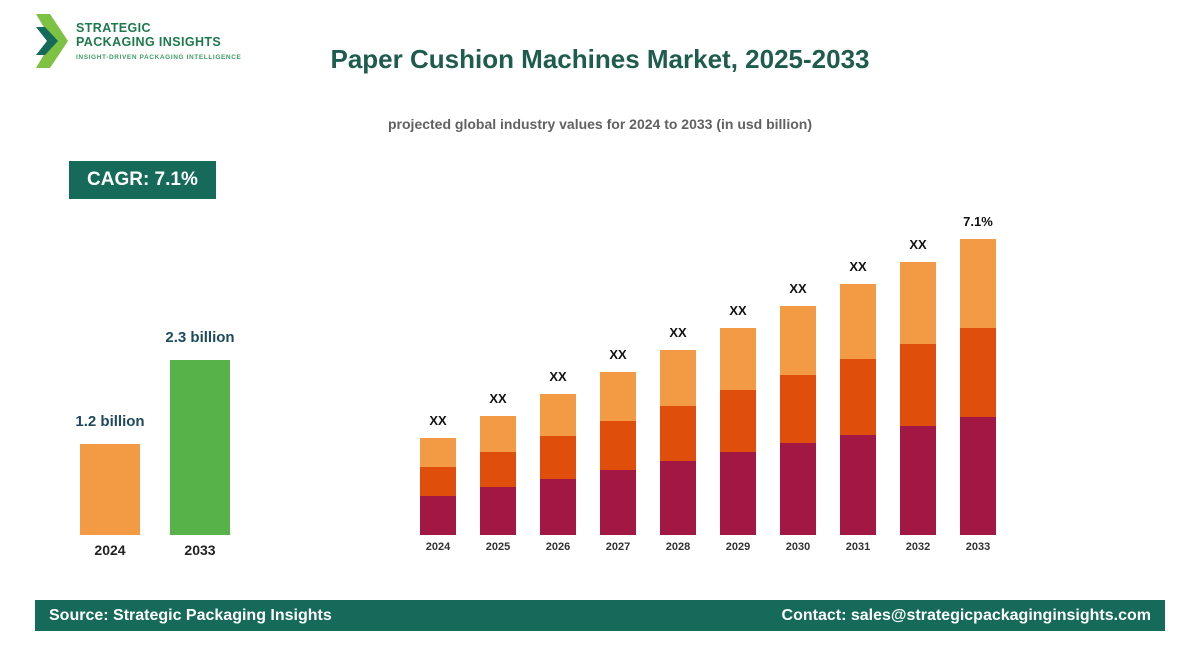 The image size is (1200, 650). I want to click on stacked-column-2028: XX 2028, so click(678, 439).